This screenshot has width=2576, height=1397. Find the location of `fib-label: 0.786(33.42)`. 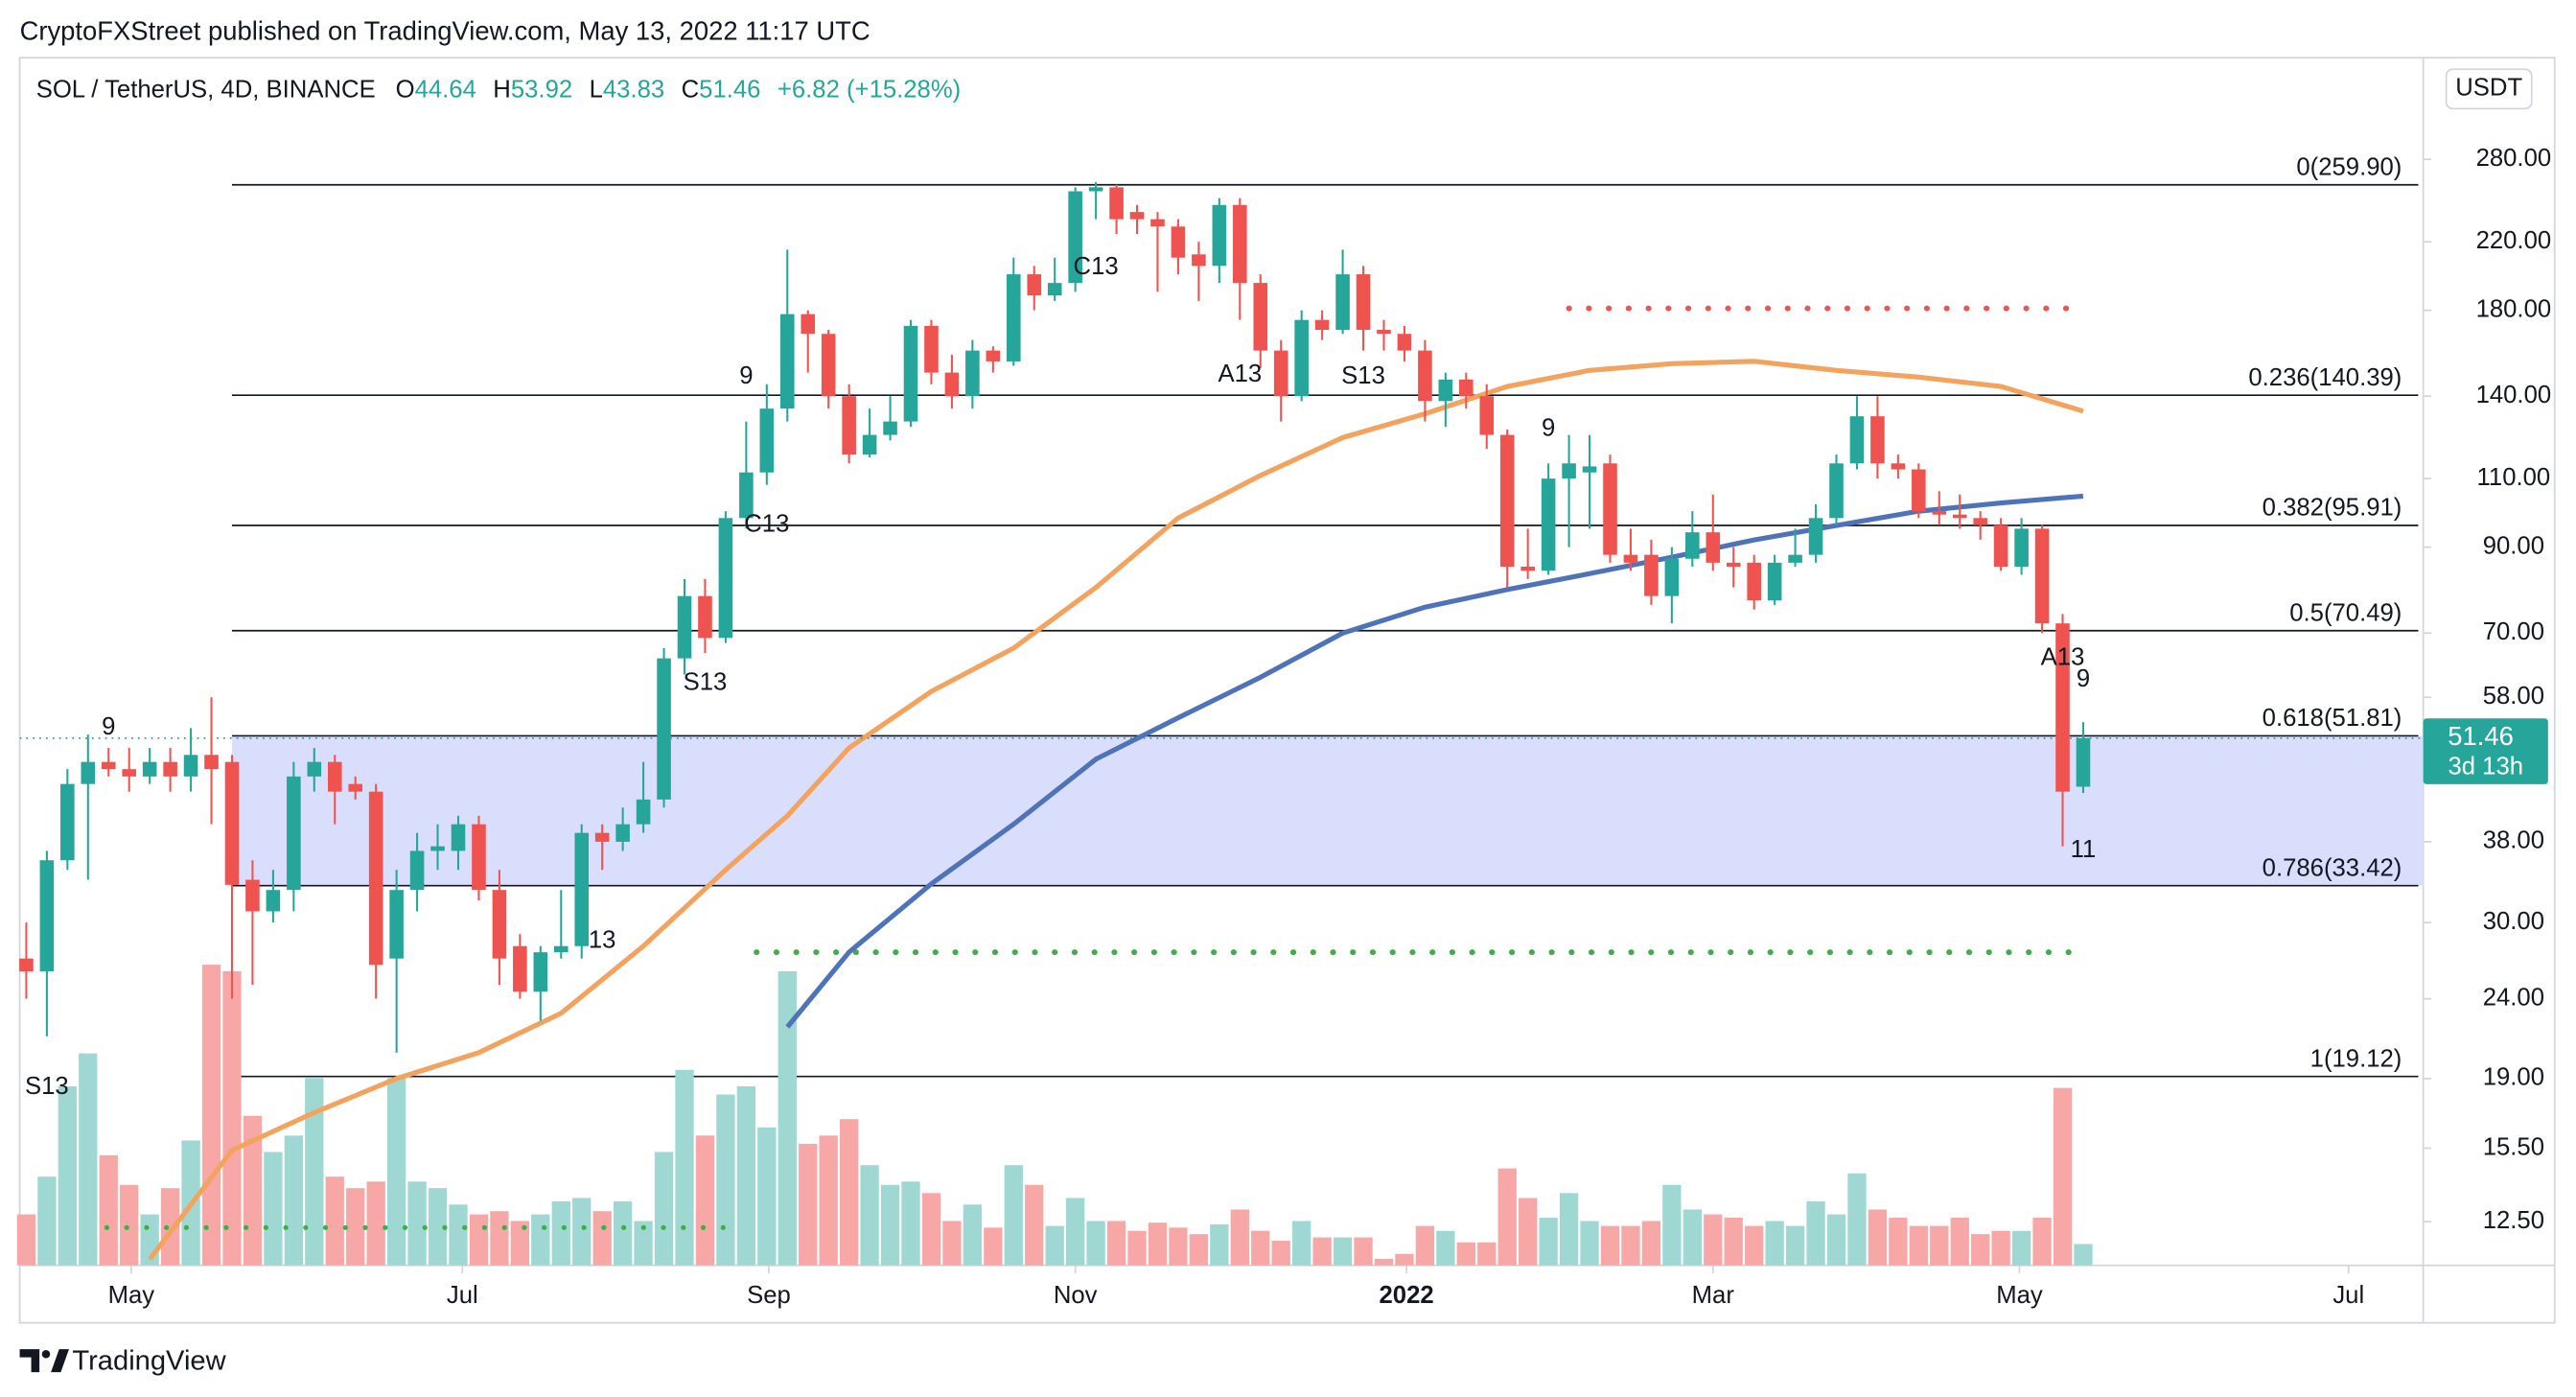

fib-label: 0.786(33.42) is located at coordinates (2332, 867).